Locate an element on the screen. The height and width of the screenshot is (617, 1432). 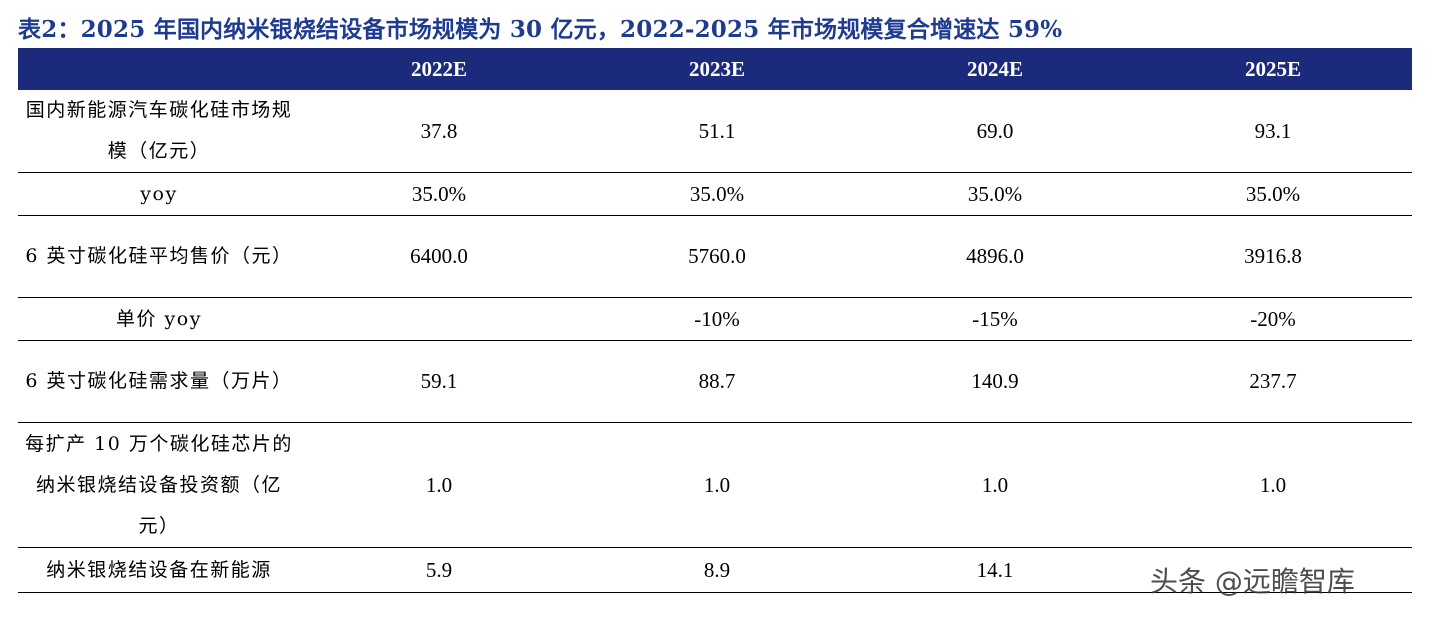
table-row: 6 英寸碳化硅需求量（万片） 59.1 88.7 140.9 237.7 is located at coordinates (715, 381).